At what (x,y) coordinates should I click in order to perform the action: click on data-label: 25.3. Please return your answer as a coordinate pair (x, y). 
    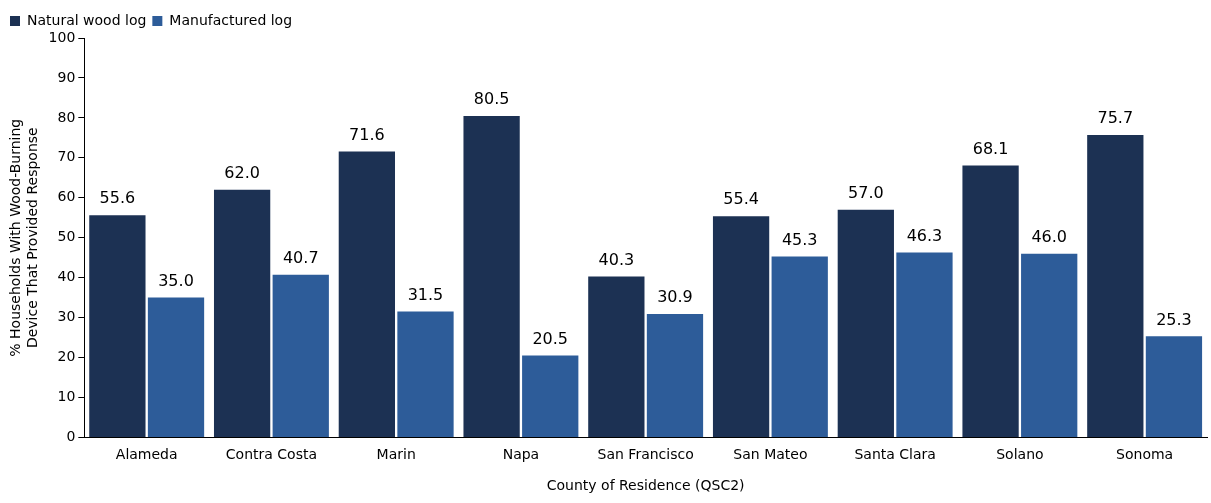
    Looking at the image, I should click on (1174, 319).